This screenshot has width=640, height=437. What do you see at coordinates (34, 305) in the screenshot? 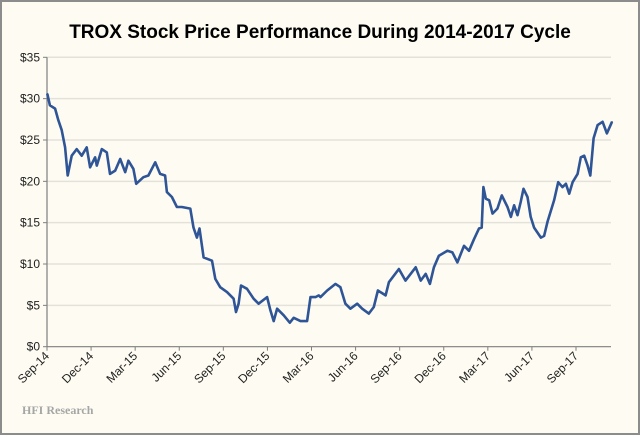
I see `y-tick-label: $5` at bounding box center [34, 305].